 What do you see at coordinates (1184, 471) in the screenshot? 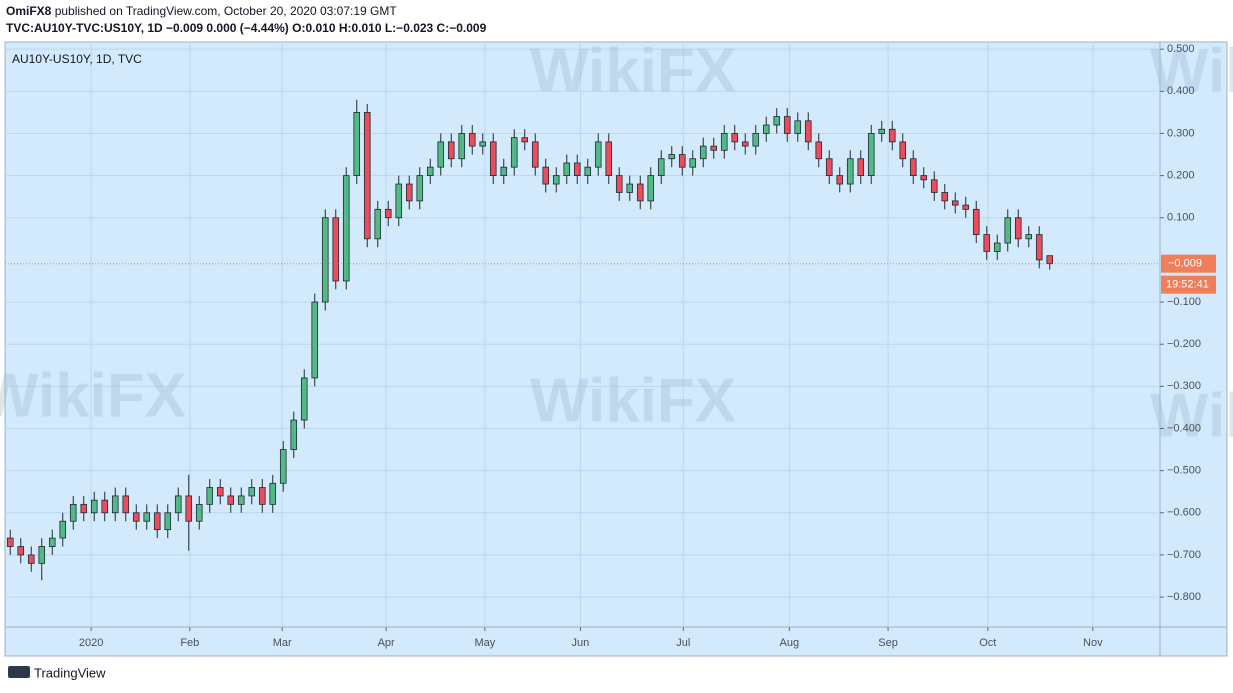
I see `y-tick-label: −0.500` at bounding box center [1184, 471].